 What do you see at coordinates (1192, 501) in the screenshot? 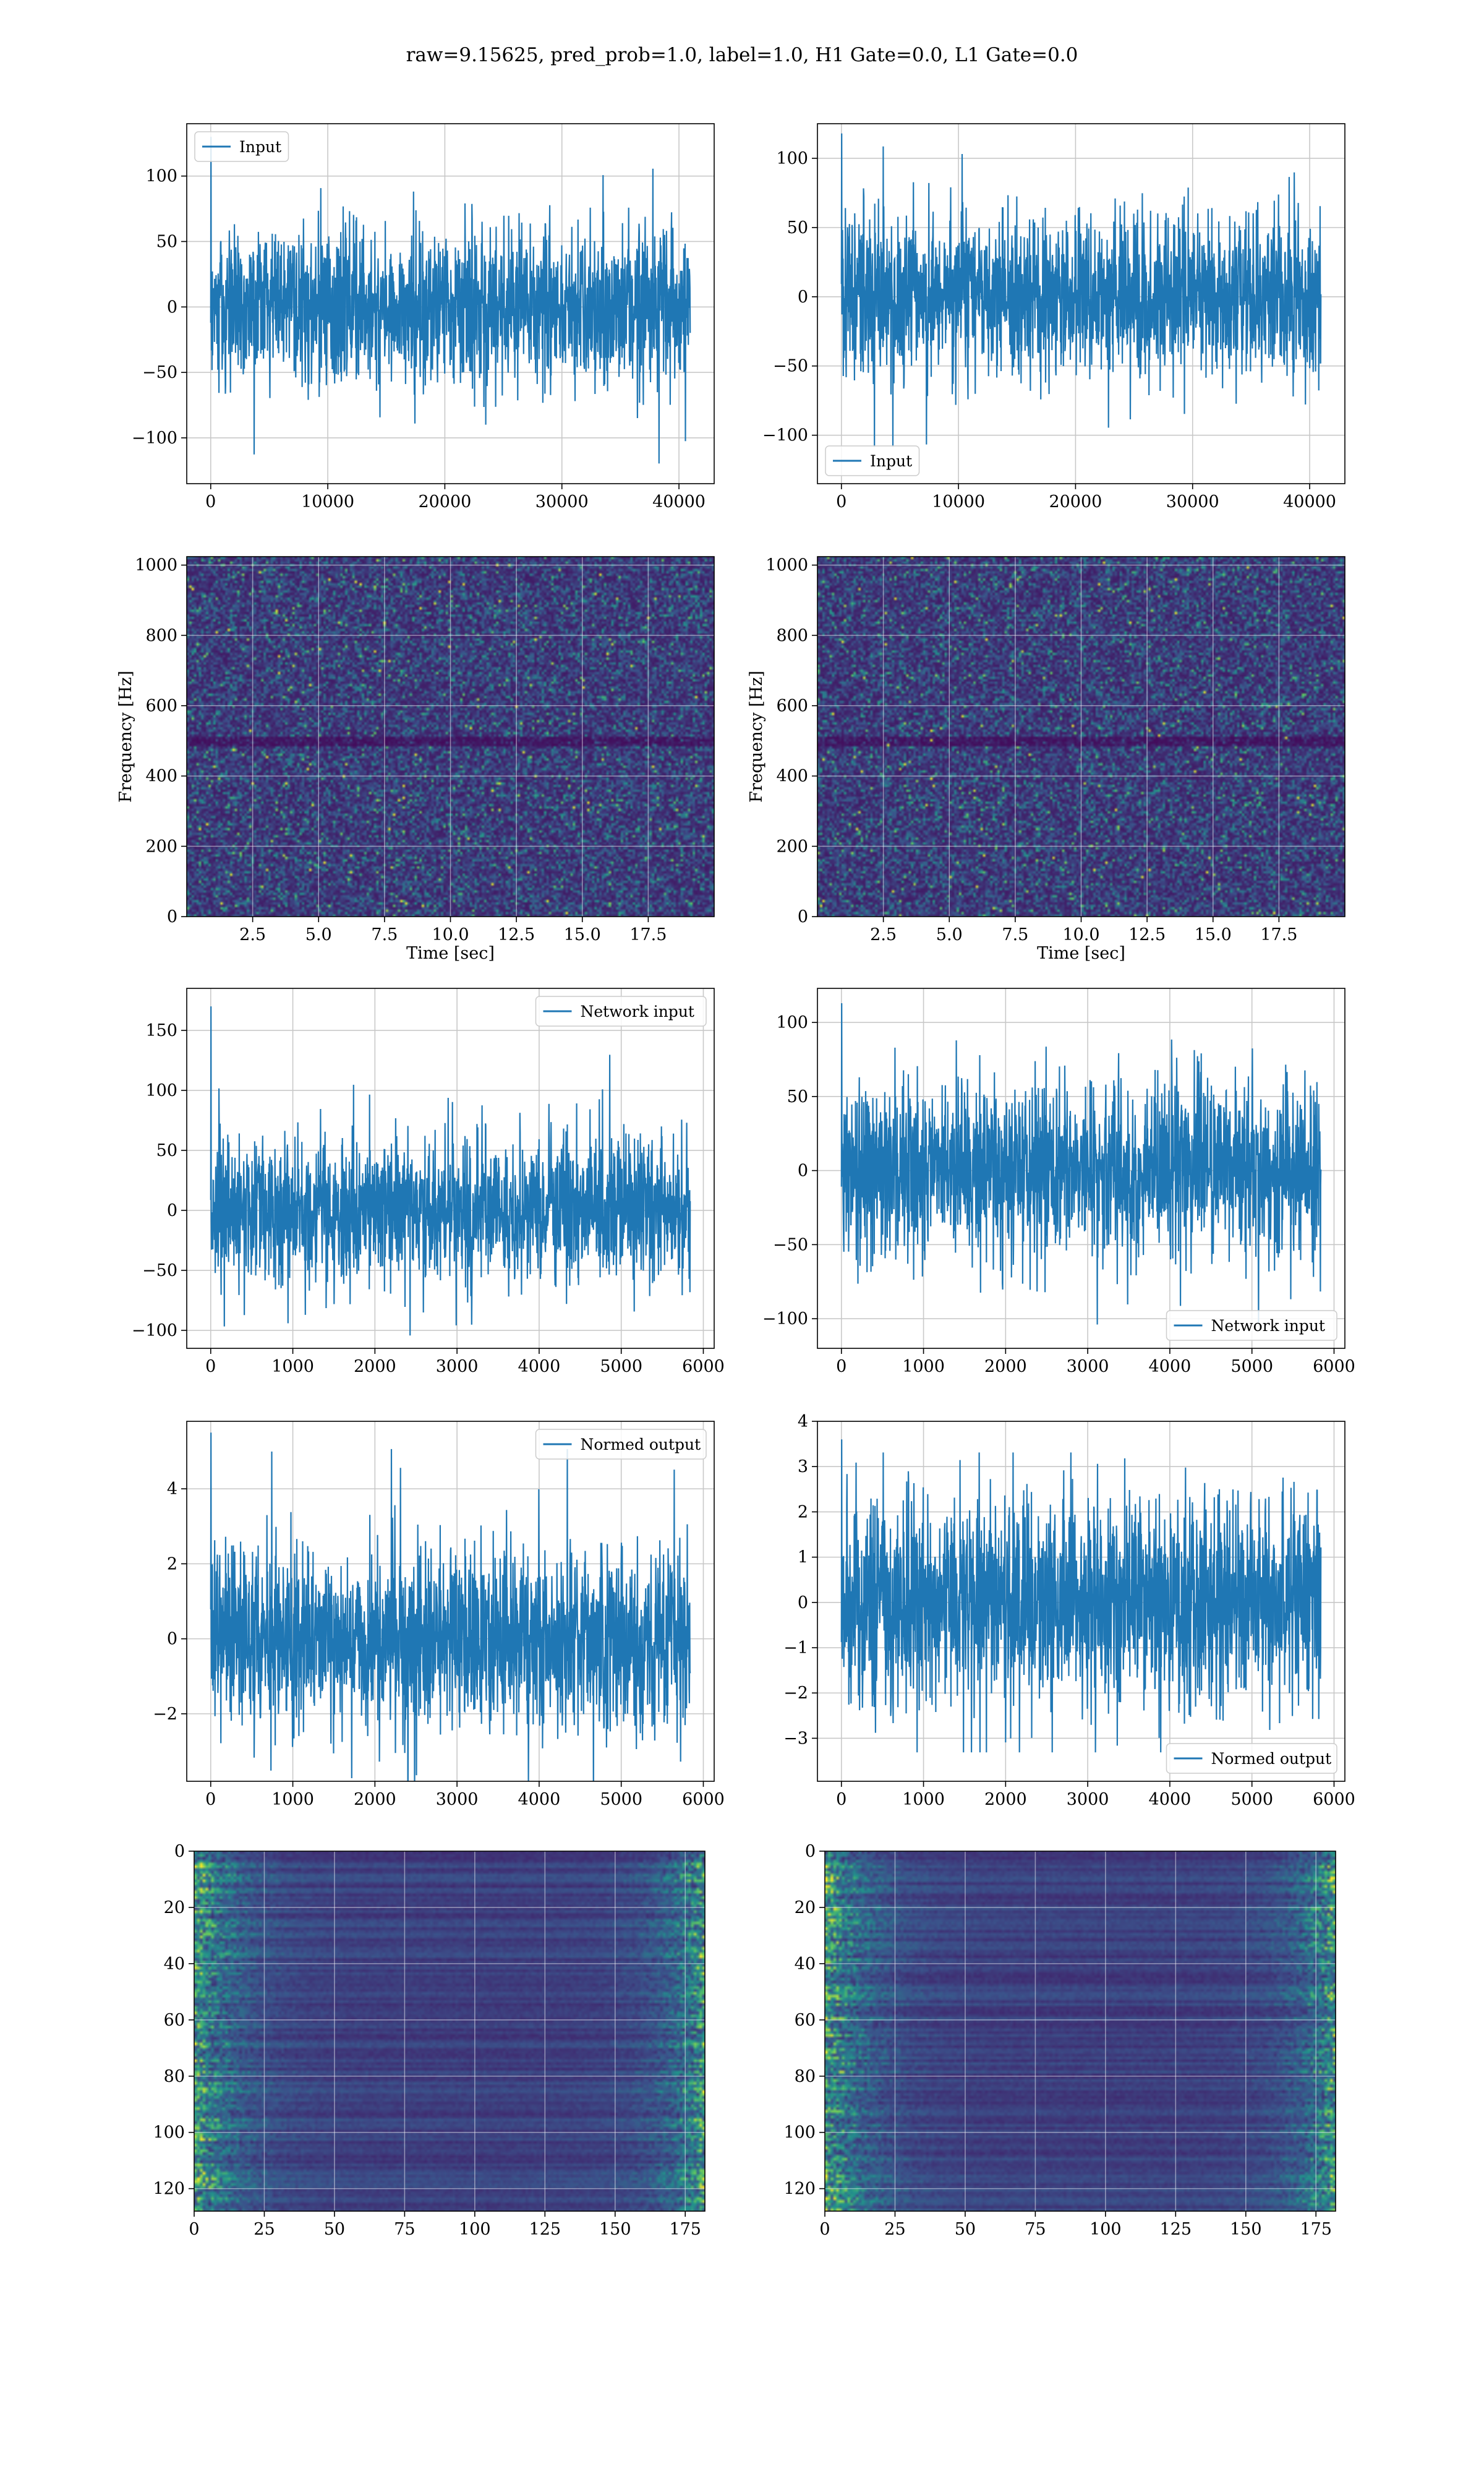
I see `x-tick-label: 30000` at bounding box center [1192, 501].